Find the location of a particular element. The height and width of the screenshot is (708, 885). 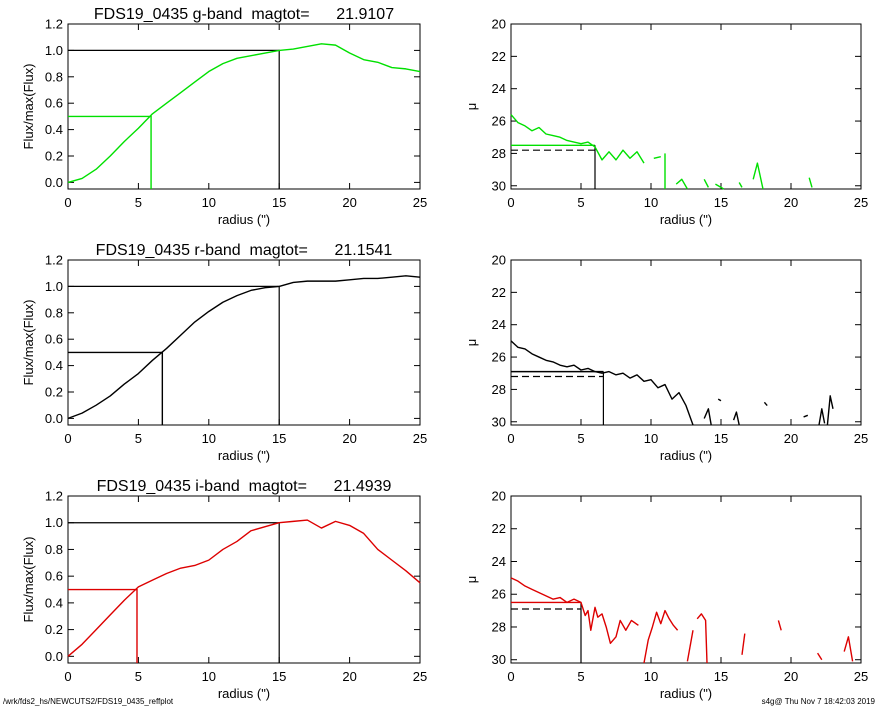

chart-panel-4: 0 5 10 15 20 25 20 22 24 26 28 30 radius (") μ is located at coordinates (666, 358).